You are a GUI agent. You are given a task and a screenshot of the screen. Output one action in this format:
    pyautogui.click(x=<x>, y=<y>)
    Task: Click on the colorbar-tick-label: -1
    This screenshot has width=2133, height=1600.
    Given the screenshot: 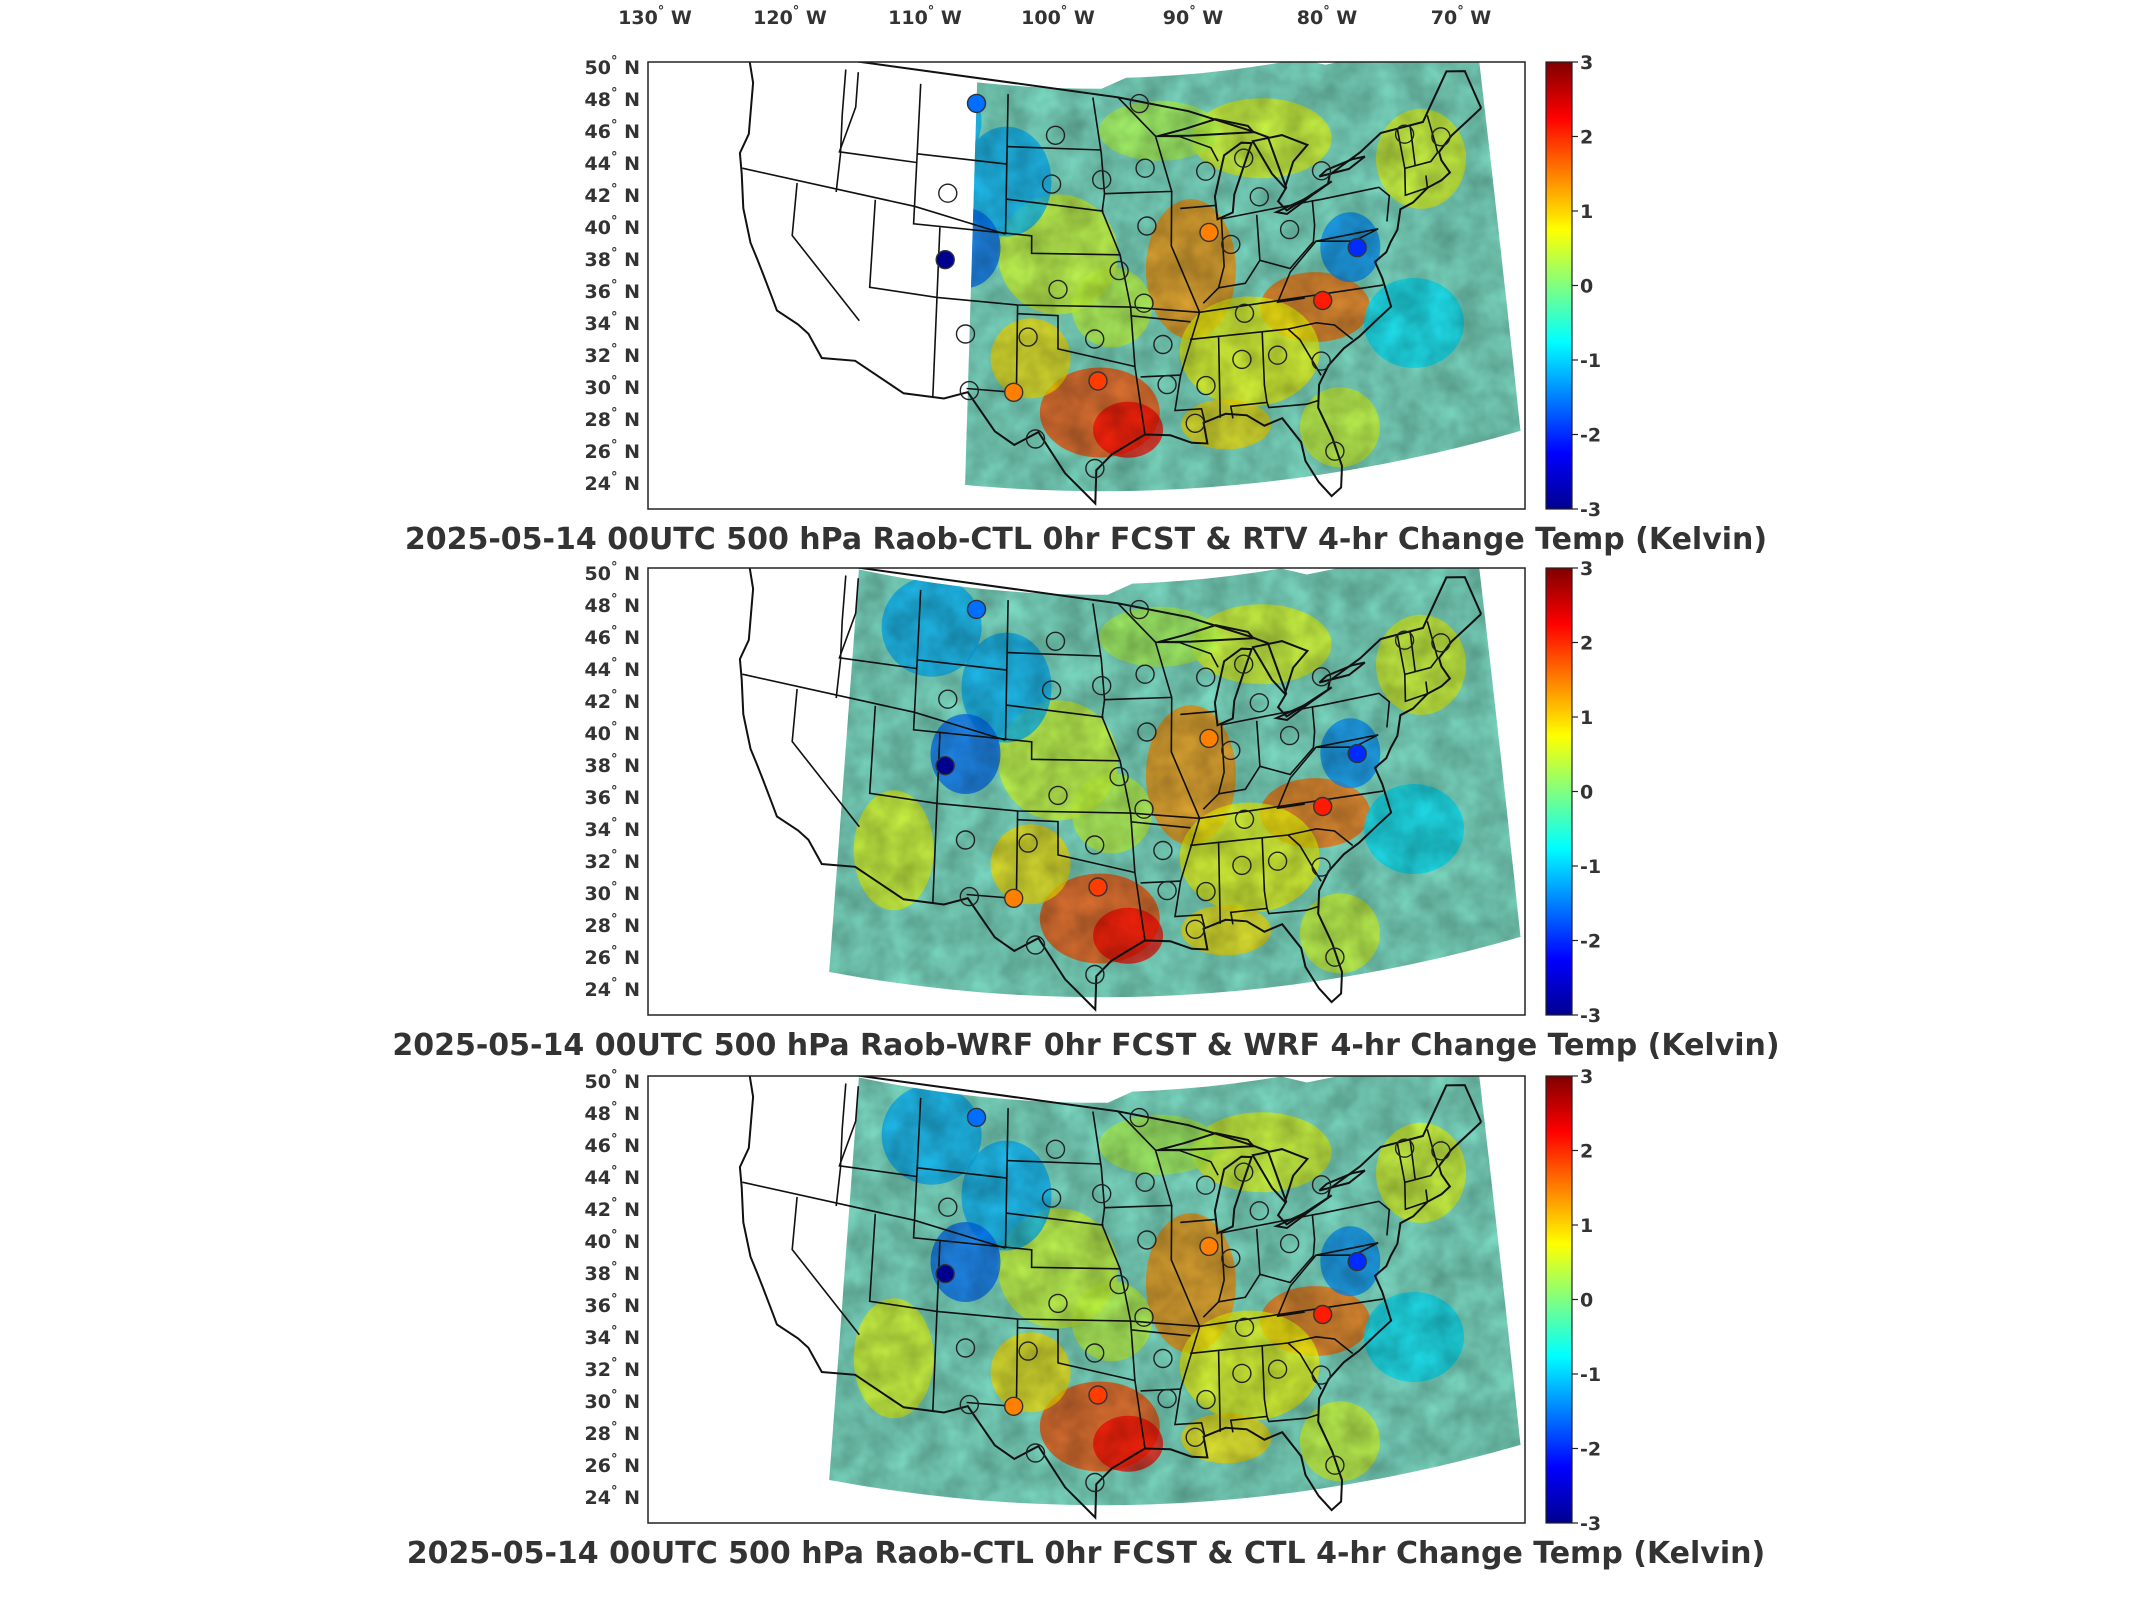 What is the action you would take?
    pyautogui.click(x=1590, y=361)
    